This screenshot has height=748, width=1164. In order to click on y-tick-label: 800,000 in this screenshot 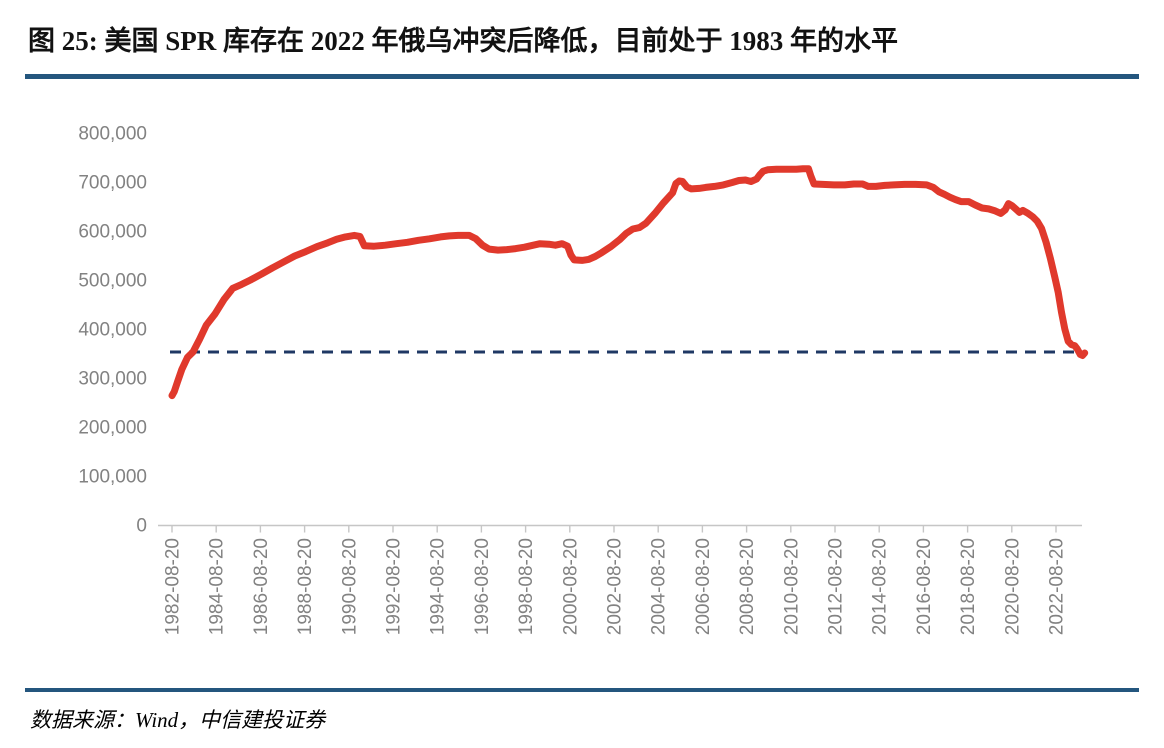, I will do `click(112, 134)`.